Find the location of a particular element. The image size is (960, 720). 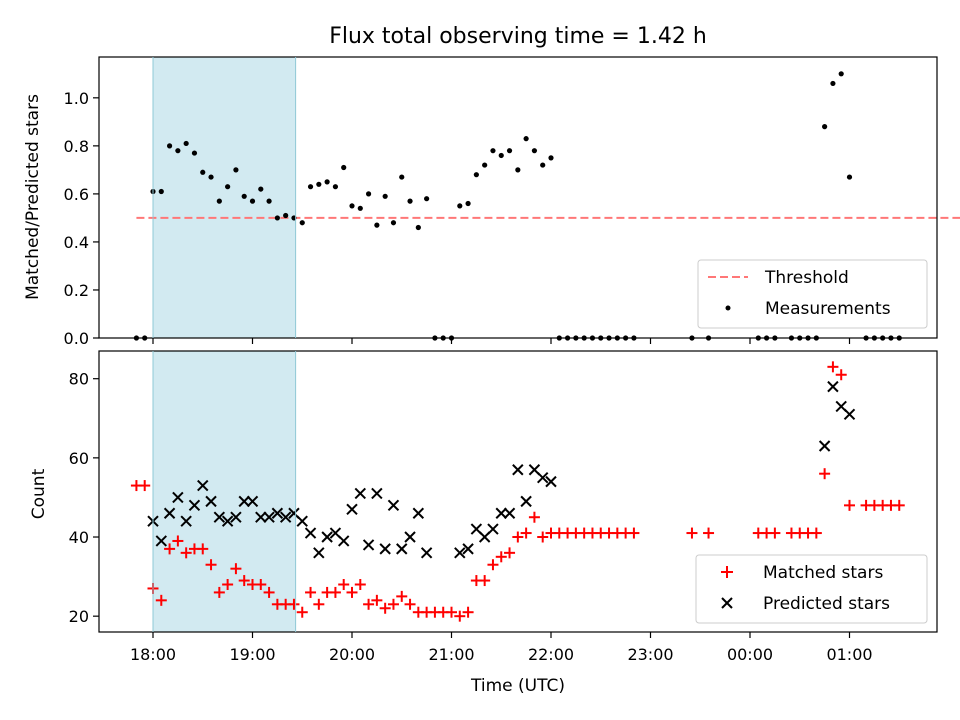

top-y-axis-ticks: 0.0 0.2 0.4 0.6 0.8 1.0 is located at coordinates (81, 218).